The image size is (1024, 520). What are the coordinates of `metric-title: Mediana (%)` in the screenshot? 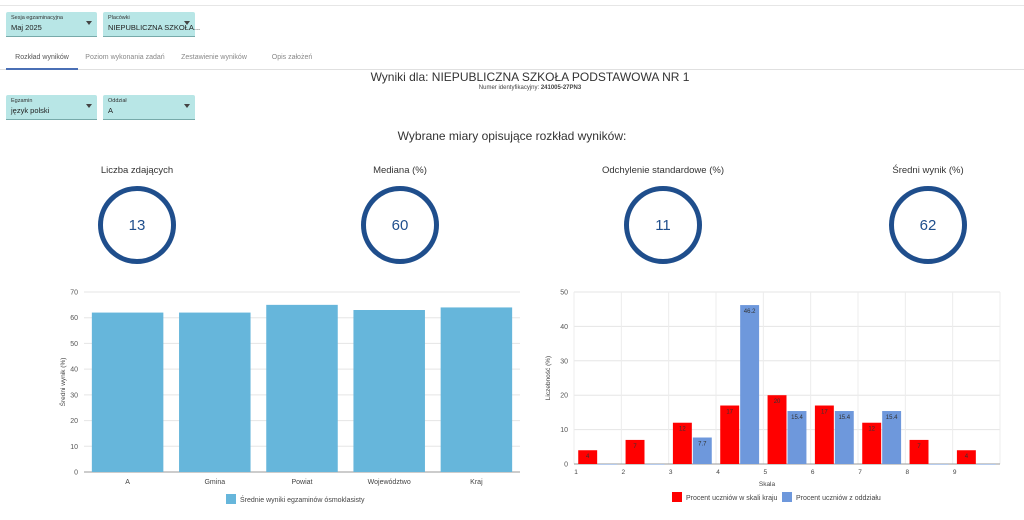 It's located at (400, 170).